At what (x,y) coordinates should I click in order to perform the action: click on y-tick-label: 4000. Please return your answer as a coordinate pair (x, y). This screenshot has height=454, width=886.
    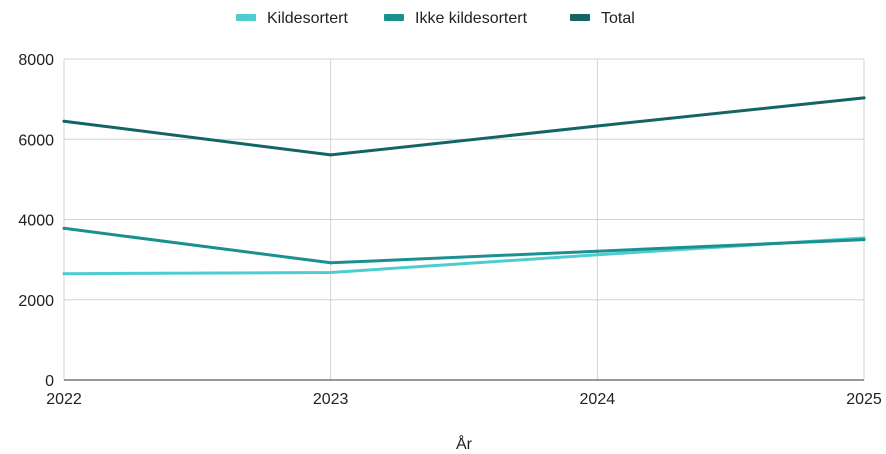
    Looking at the image, I should click on (36, 221).